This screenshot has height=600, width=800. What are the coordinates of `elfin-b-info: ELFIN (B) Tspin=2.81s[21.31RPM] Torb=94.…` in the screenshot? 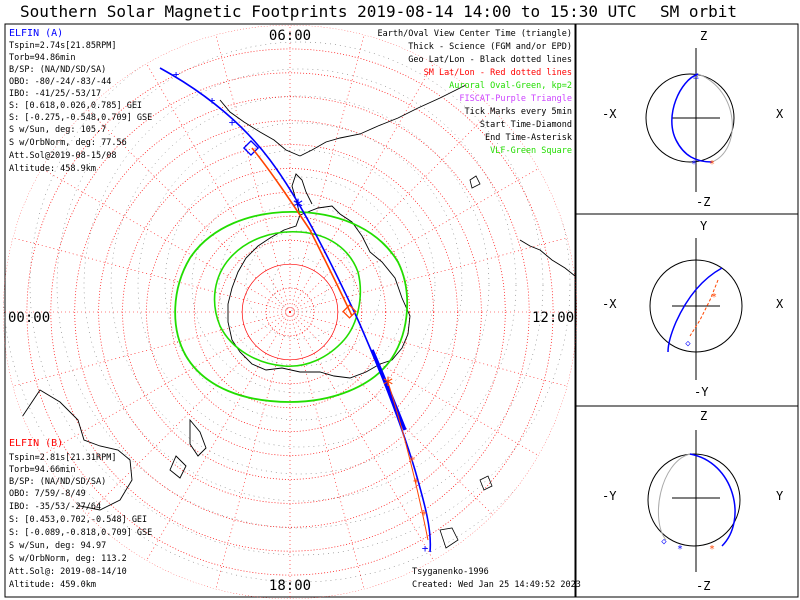 It's located at (80, 514).